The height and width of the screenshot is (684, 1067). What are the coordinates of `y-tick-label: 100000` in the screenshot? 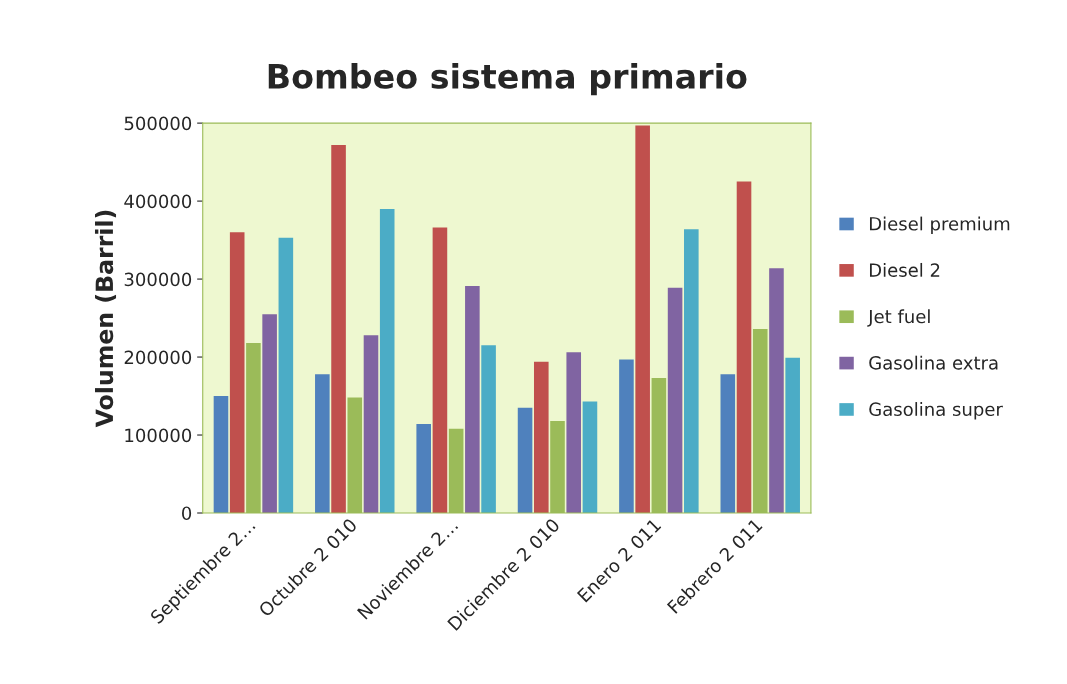 It's located at (158, 435).